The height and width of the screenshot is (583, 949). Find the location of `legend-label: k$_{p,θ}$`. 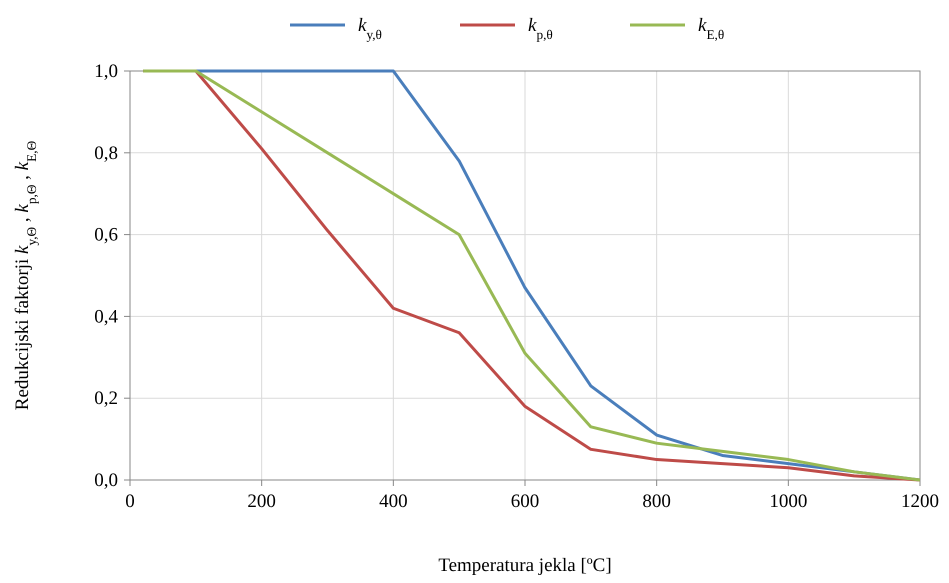

legend-label: k$_{p,θ}$ is located at coordinates (540, 28).